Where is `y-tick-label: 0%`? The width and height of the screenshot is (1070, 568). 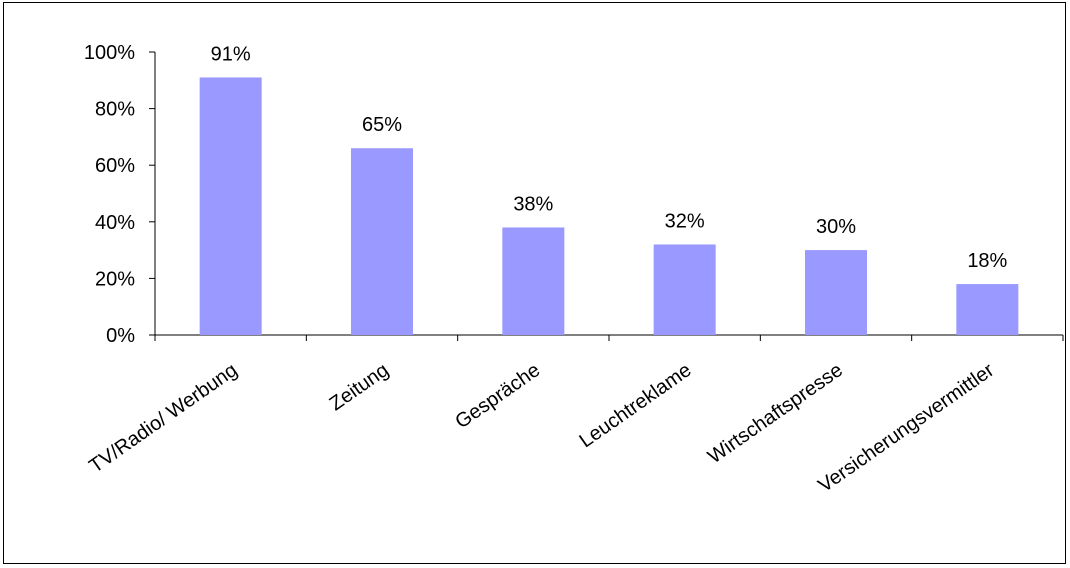
y-tick-label: 0% is located at coordinates (120, 336).